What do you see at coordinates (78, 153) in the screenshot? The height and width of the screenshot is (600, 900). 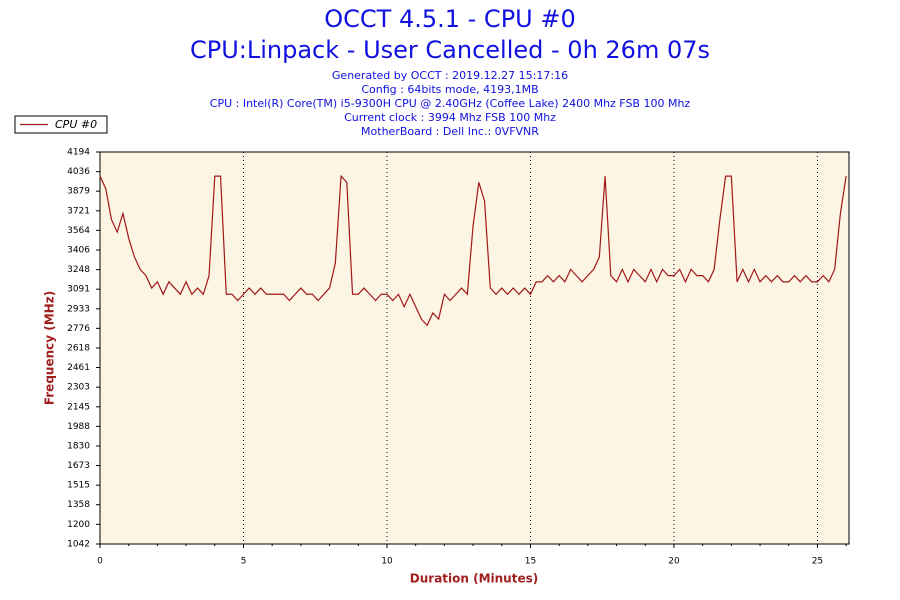 I see `y-tick-label: 4194` at bounding box center [78, 153].